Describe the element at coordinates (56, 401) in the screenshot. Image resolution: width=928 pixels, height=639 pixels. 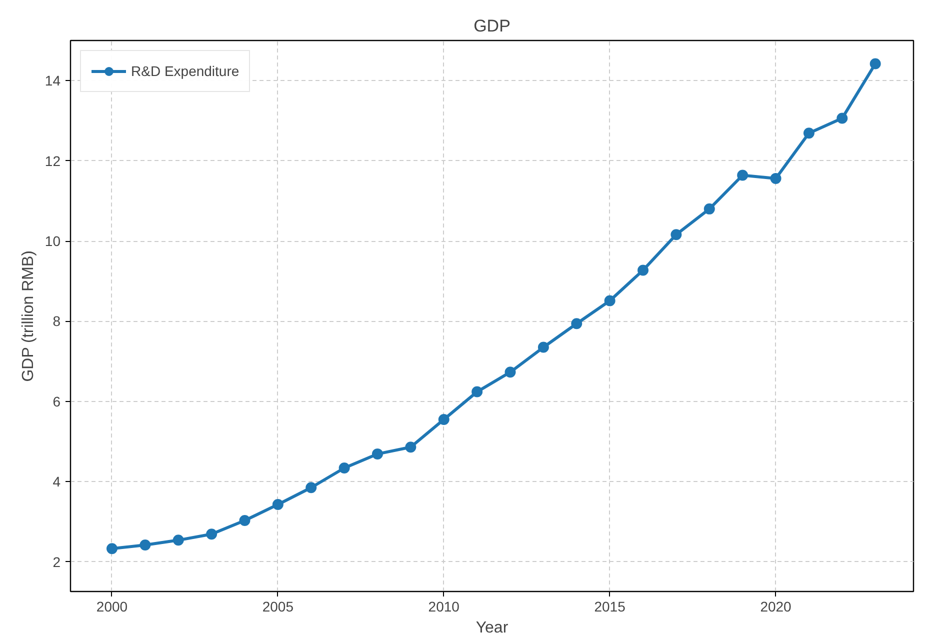
I see `y-tick-label: 6` at that location.